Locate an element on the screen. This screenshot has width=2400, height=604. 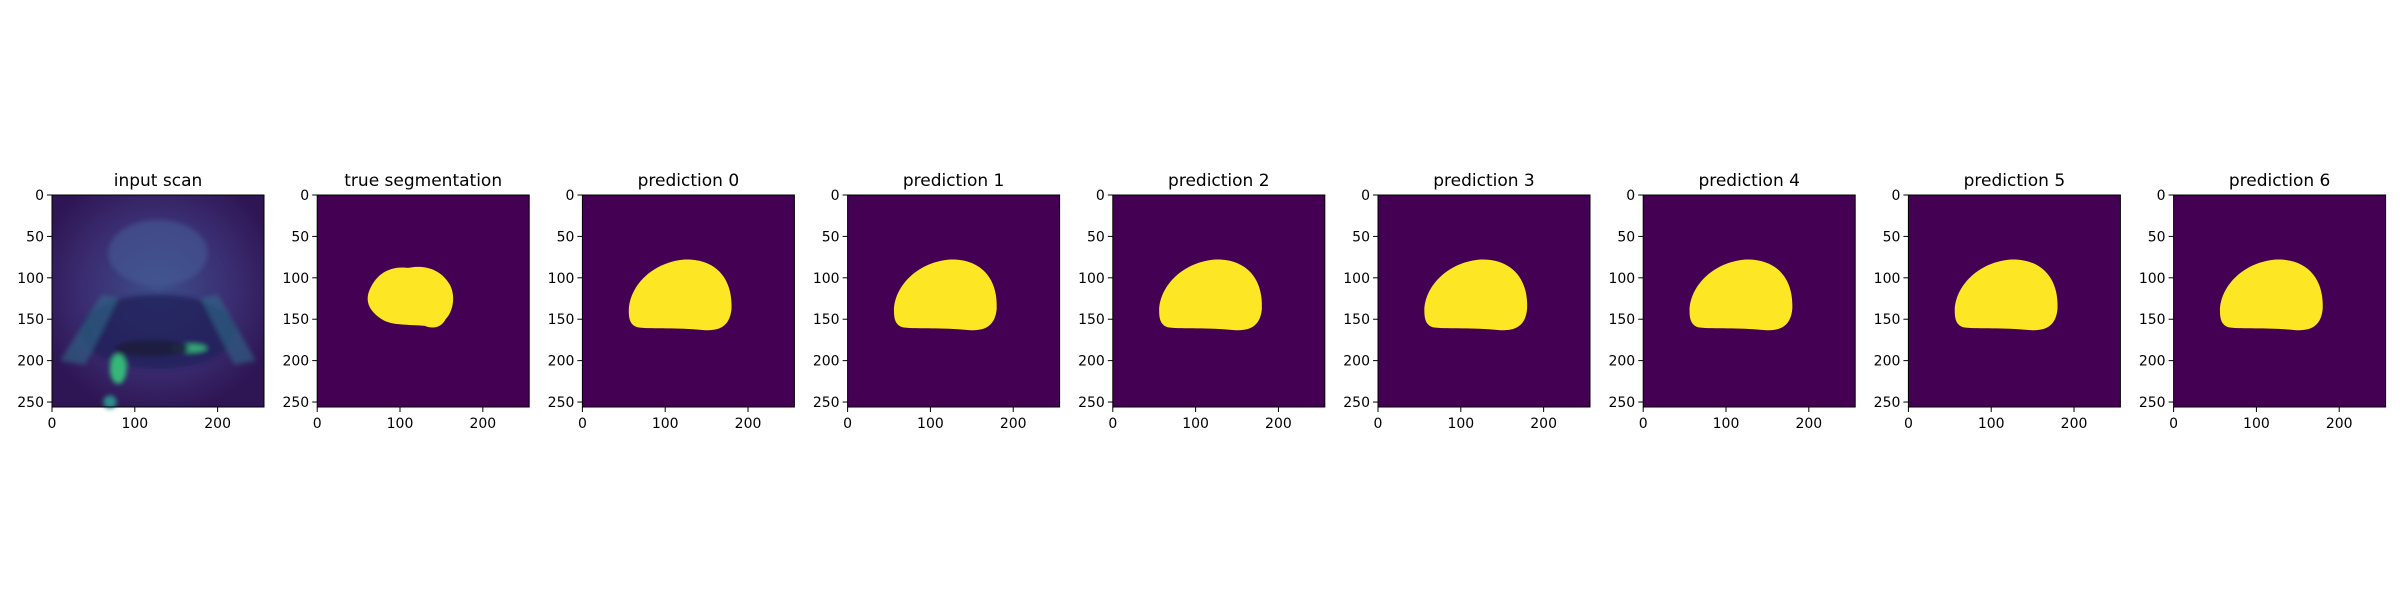
panel-title: prediction 4 is located at coordinates (1749, 181).